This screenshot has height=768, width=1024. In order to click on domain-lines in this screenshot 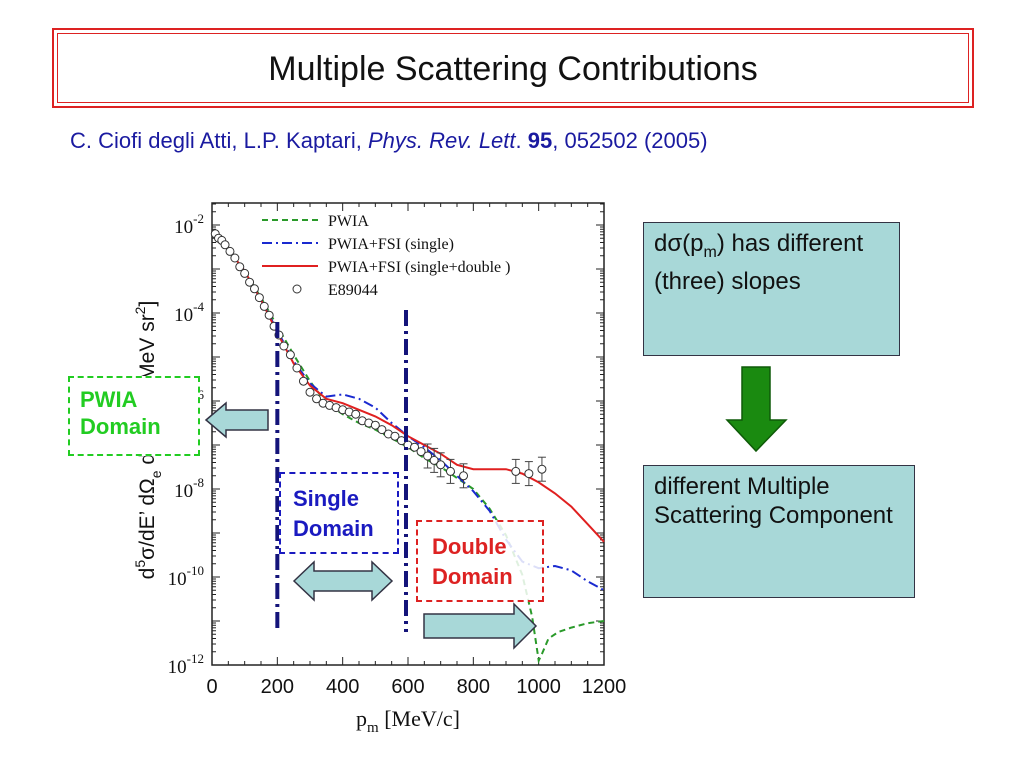, I will do `click(341, 471)`.